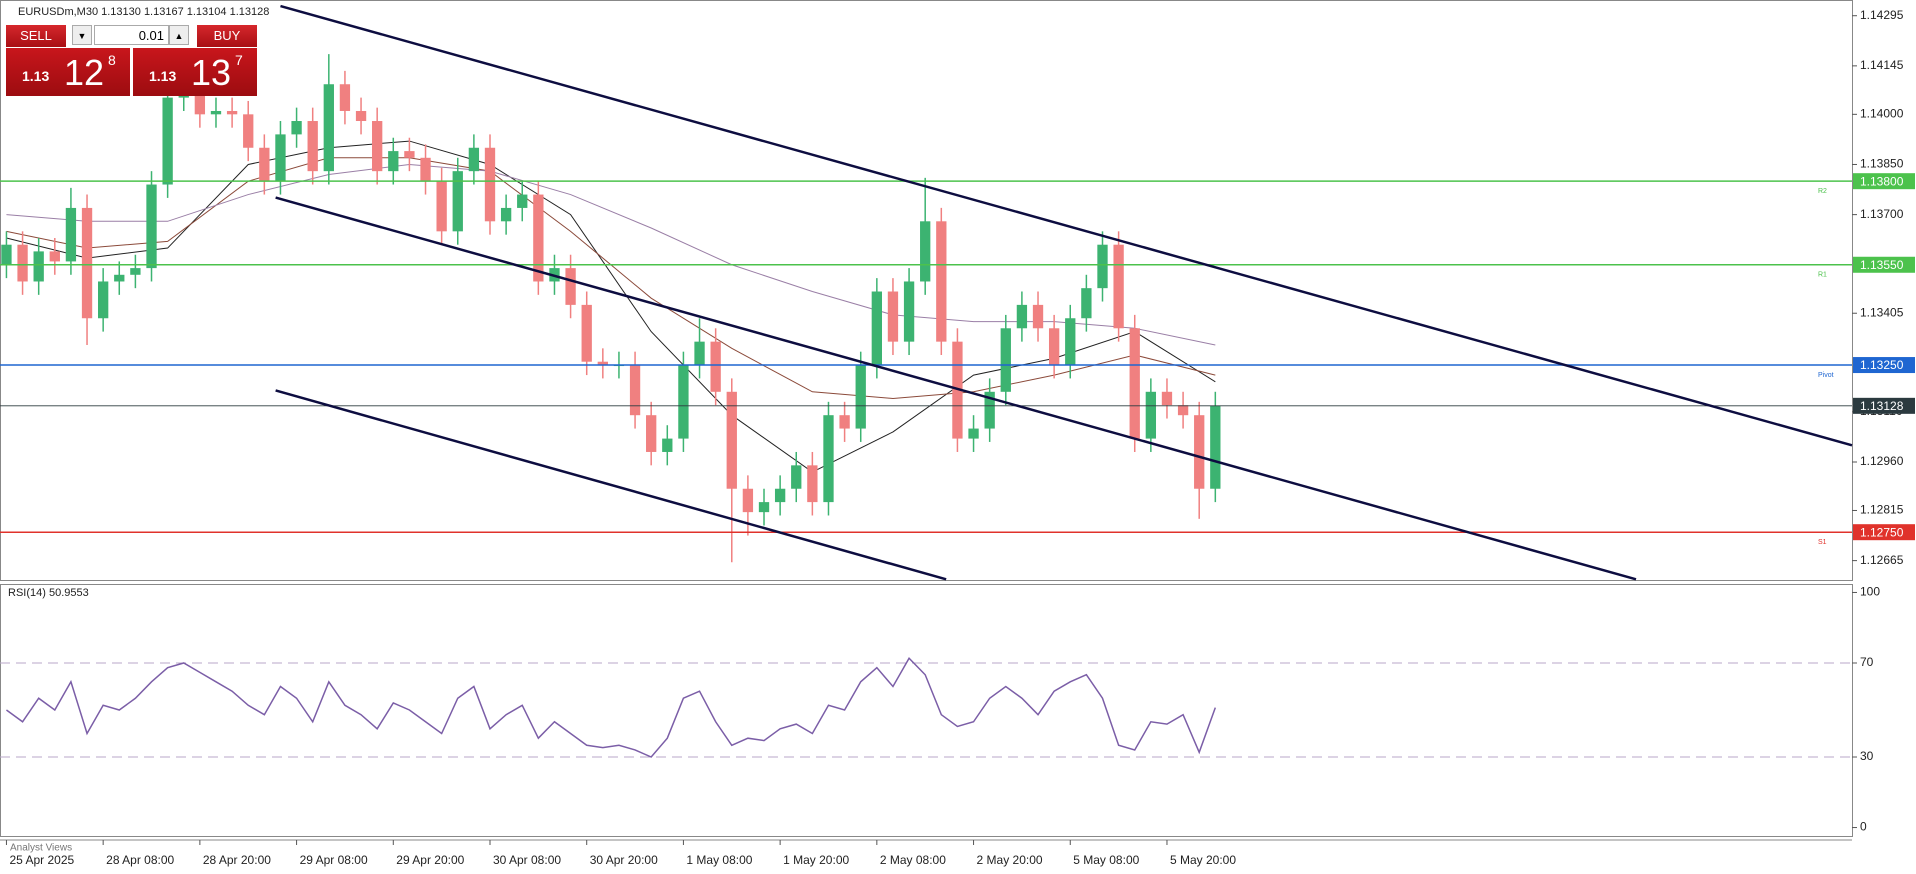 Image resolution: width=1916 pixels, height=874 pixels. Describe the element at coordinates (430, 860) in the screenshot. I see `x-tick-label: 29 Apr 20:00` at that location.